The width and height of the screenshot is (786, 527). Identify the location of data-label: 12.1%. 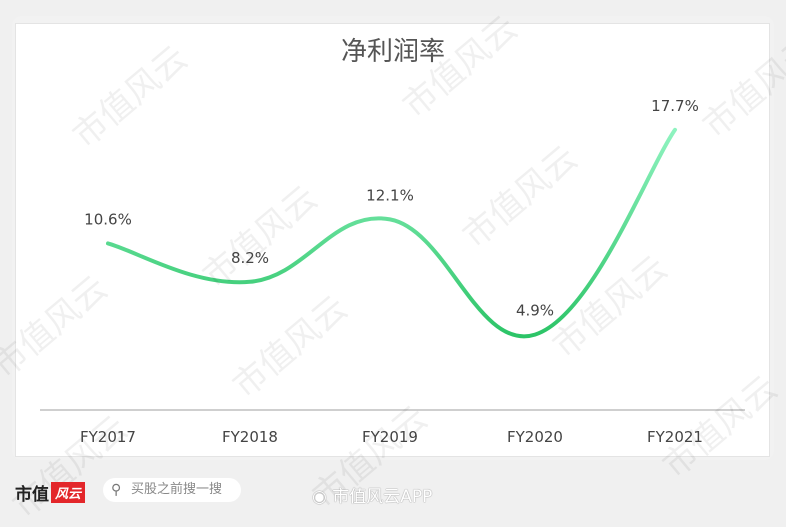
(390, 195).